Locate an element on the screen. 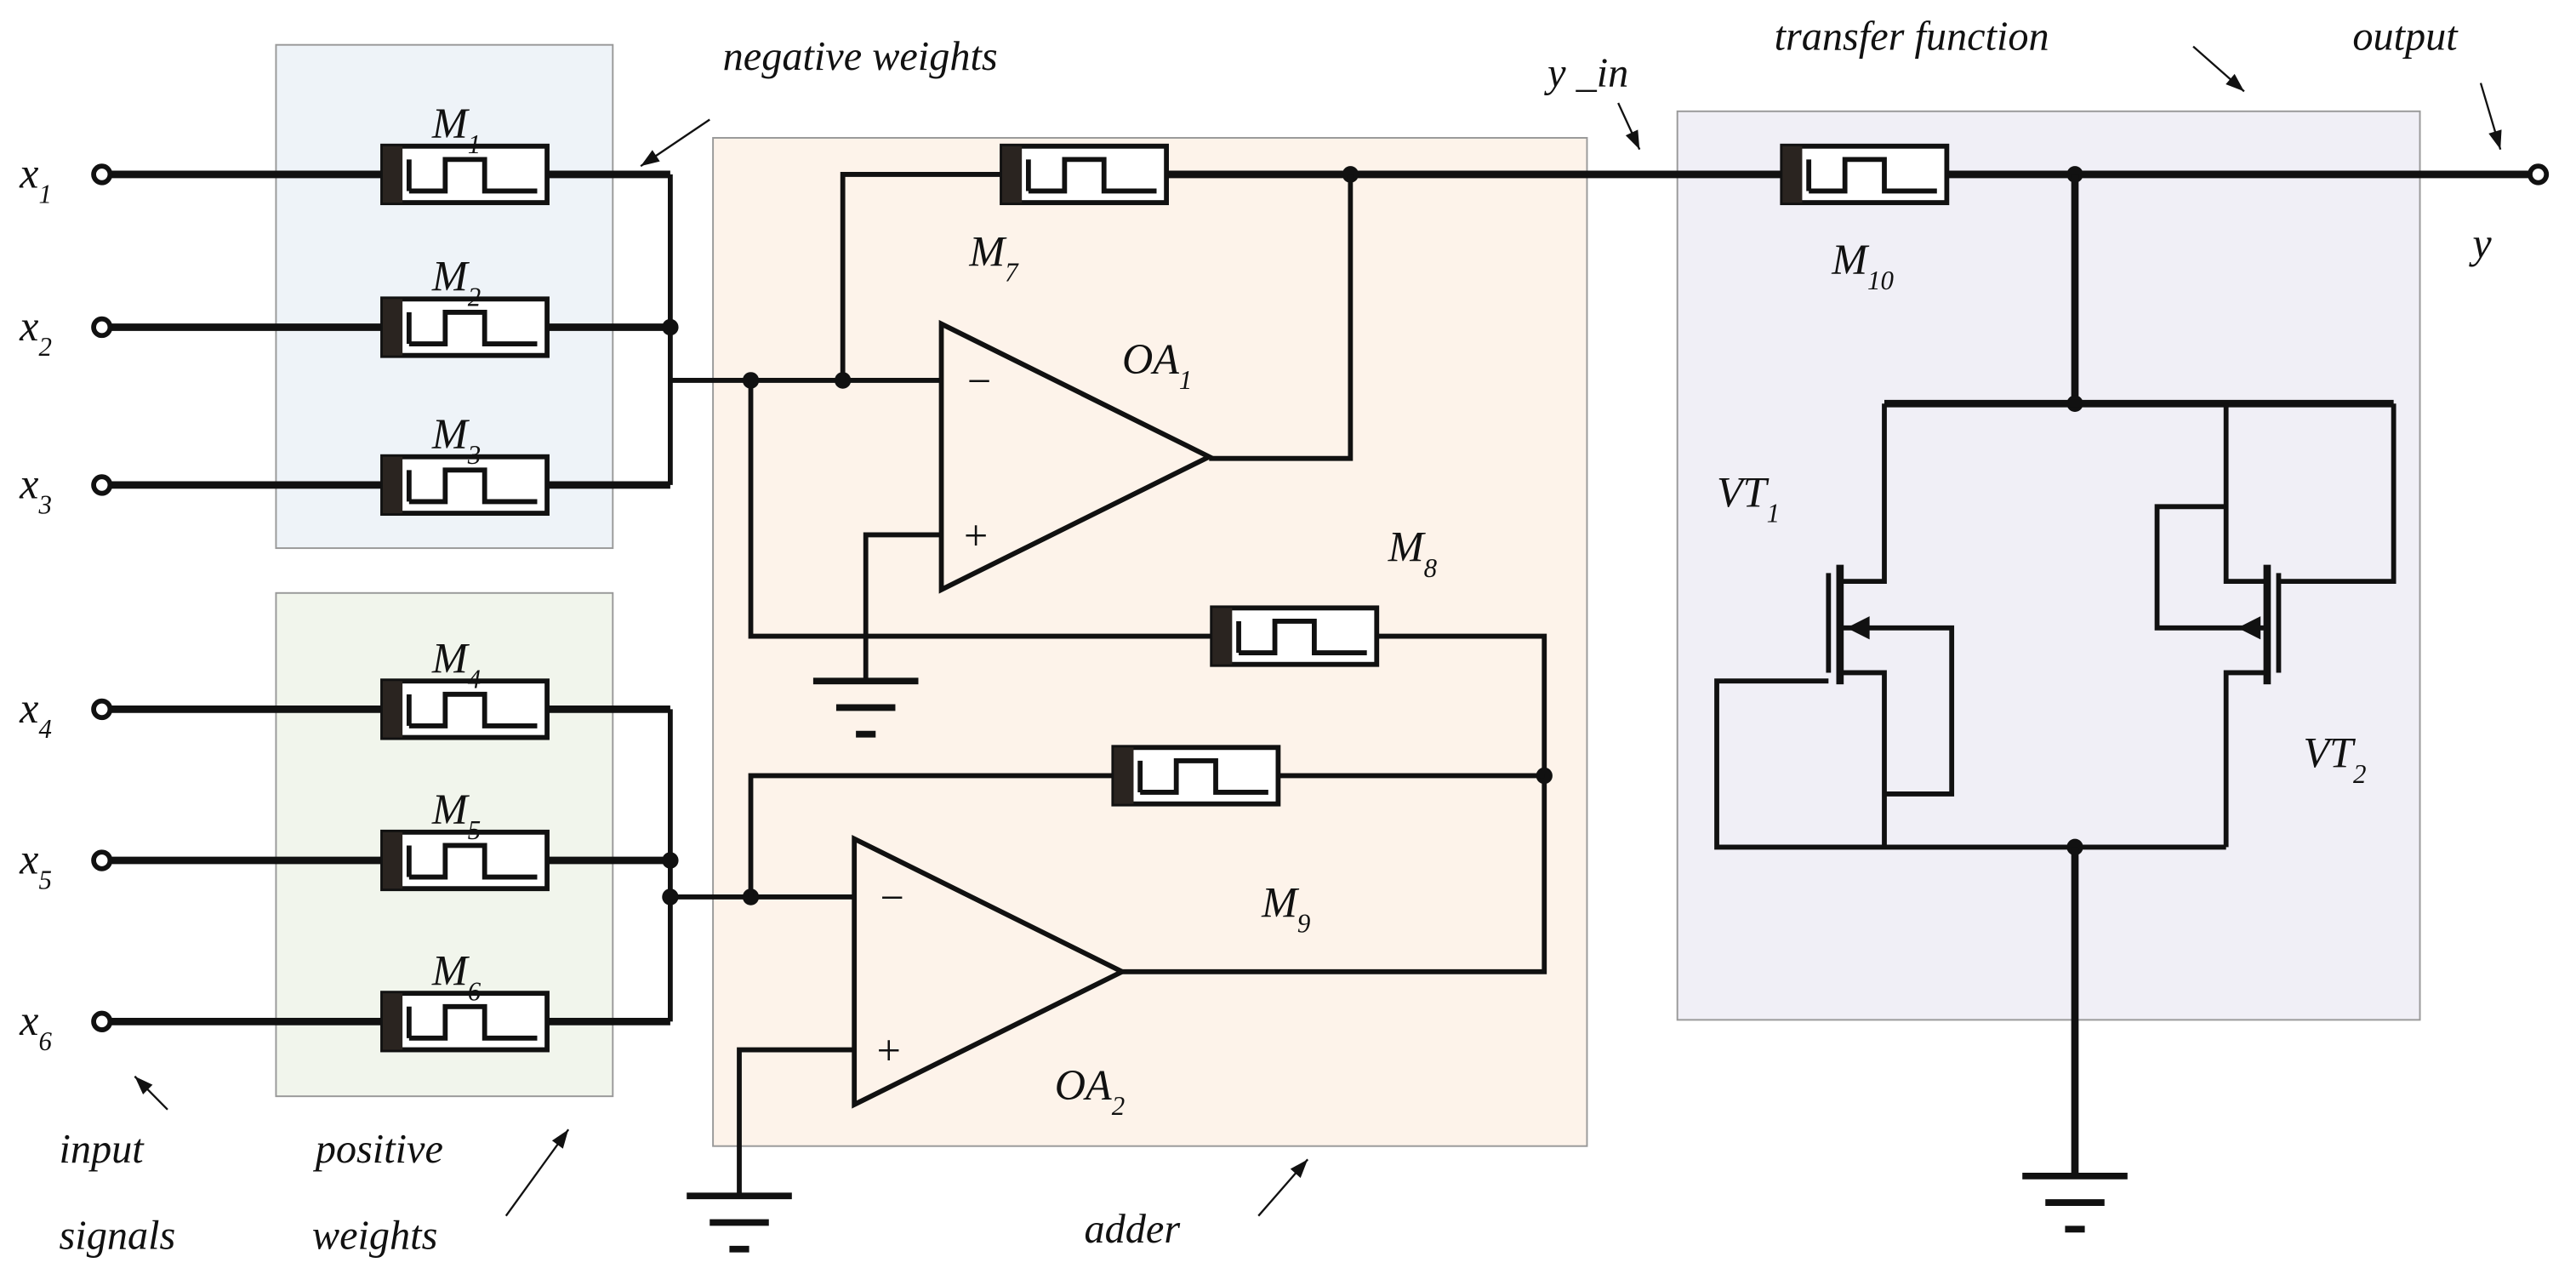  adder-arrow is located at coordinates (1283, 1187).